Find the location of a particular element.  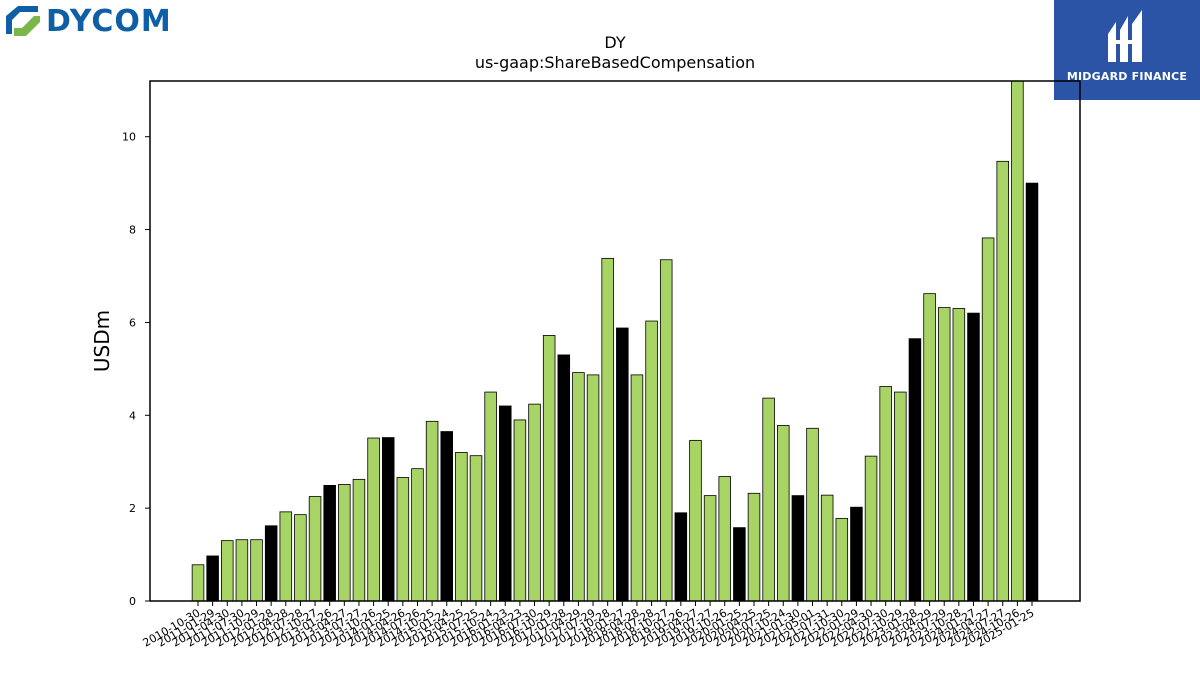

y-tick-label: 6 is located at coordinates (132, 322).